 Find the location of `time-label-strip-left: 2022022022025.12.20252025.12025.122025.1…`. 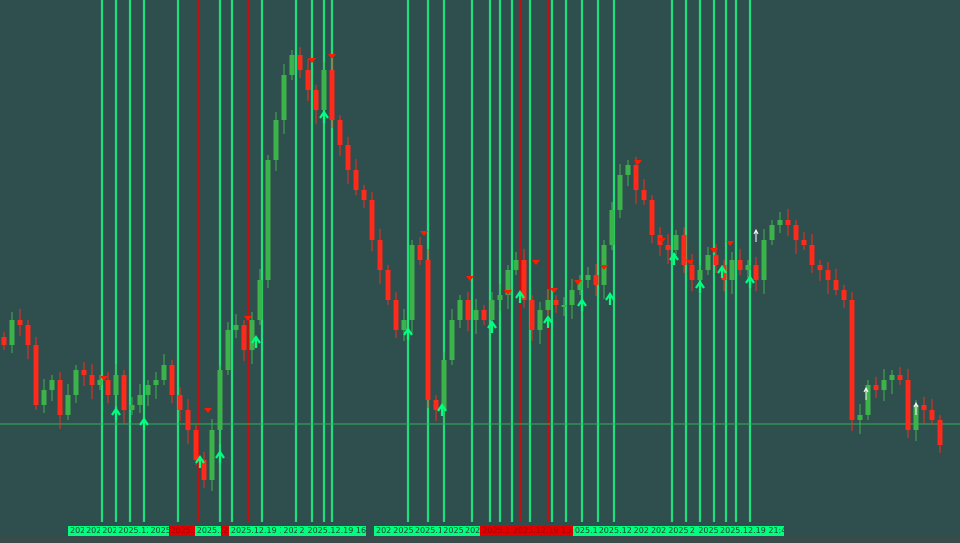

time-label-strip-left: 2022022022025.12.20252025.12025.122025.1… is located at coordinates (217, 531).